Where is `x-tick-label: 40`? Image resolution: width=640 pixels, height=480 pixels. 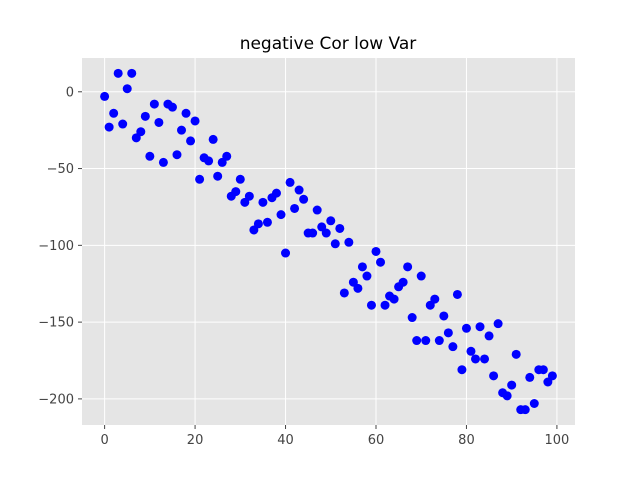 x-tick-label: 40 is located at coordinates (285, 440).